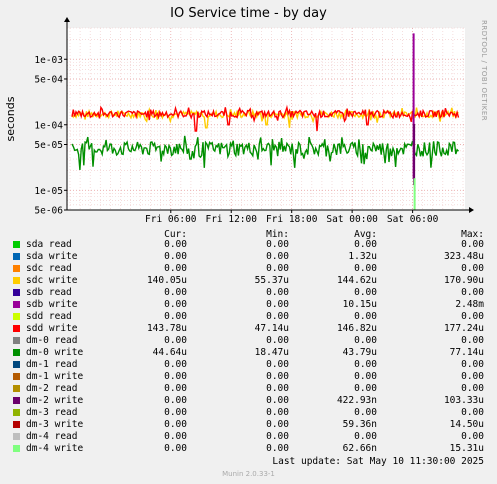  What do you see at coordinates (55, 448) in the screenshot?
I see `legend-series-name: dm-4 write` at bounding box center [55, 448].